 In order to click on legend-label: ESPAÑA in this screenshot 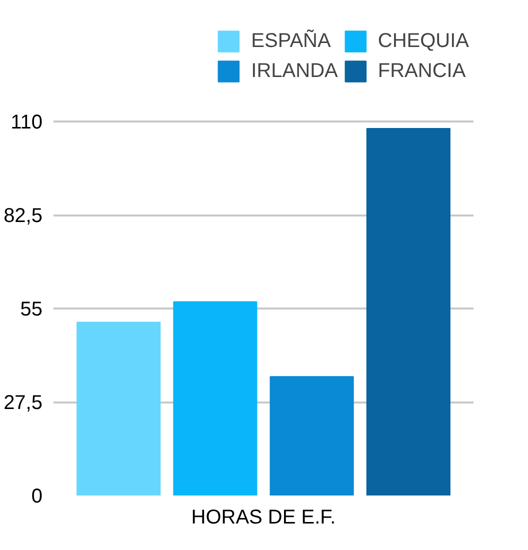, I will do `click(291, 41)`.